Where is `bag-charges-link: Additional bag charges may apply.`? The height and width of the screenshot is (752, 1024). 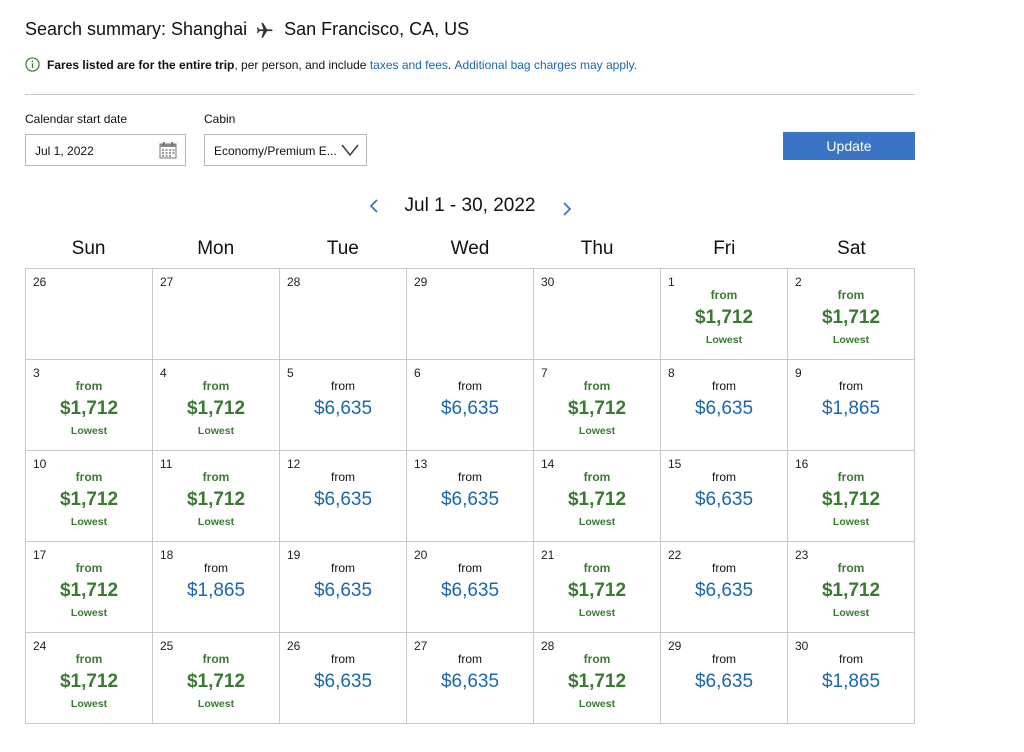
bag-charges-link: Additional bag charges may apply. is located at coordinates (546, 64).